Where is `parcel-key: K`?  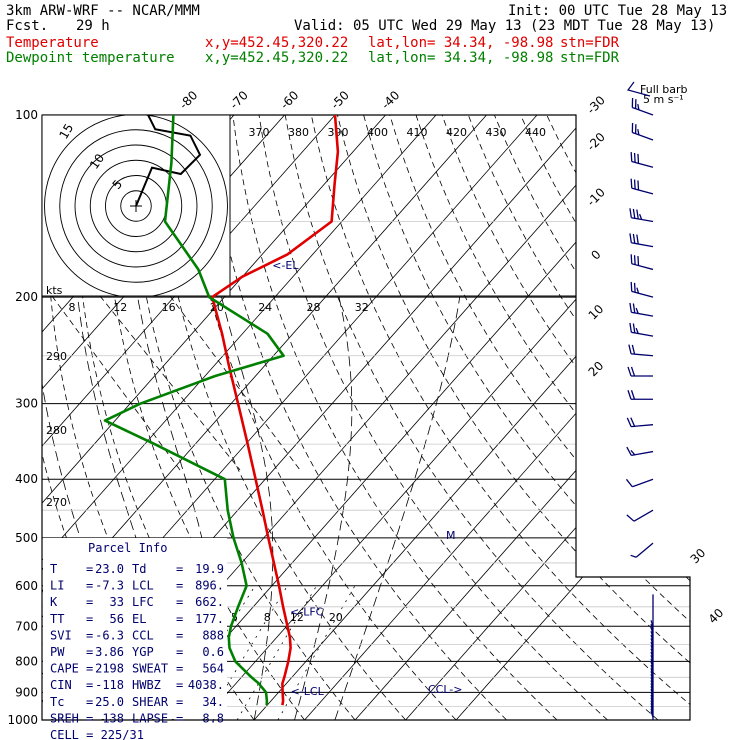 parcel-key: K is located at coordinates (54, 602).